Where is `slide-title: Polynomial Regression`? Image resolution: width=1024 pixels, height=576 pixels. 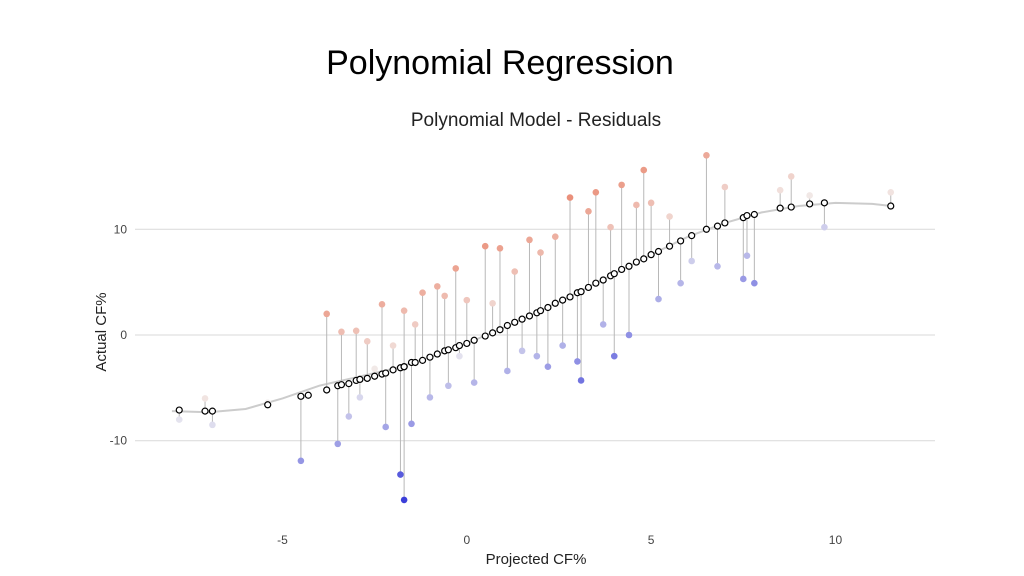
slide-title: Polynomial Regression is located at coordinates (500, 63).